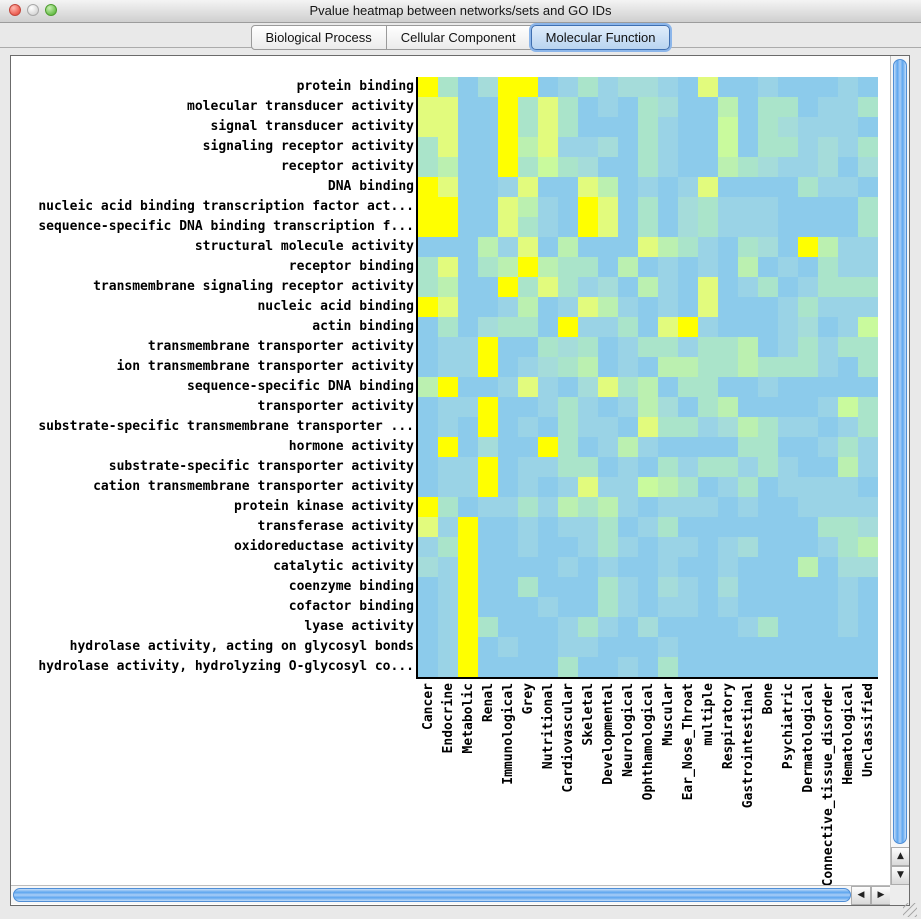  I want to click on horizontal-scrollbar: ◀ ▶, so click(451, 895).